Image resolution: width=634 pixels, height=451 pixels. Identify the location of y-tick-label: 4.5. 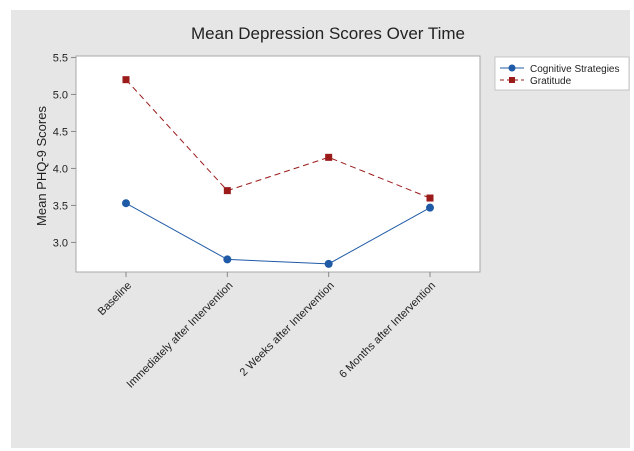
(60, 132).